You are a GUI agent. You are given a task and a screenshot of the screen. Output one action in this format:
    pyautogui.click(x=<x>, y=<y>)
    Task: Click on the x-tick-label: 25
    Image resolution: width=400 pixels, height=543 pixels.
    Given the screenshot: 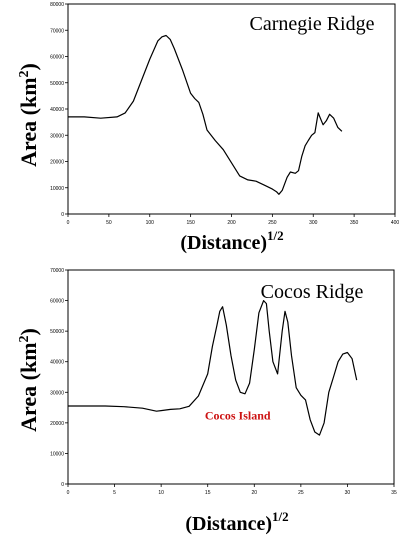 What is the action you would take?
    pyautogui.click(x=301, y=493)
    